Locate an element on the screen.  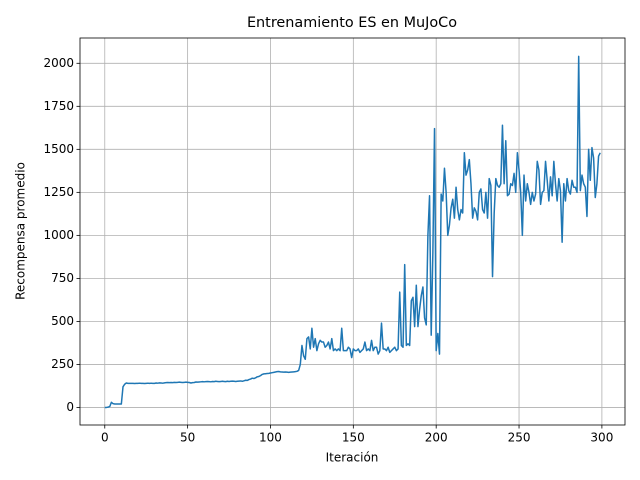
y-axis-label: Recompensa promedio is located at coordinates (21, 231).